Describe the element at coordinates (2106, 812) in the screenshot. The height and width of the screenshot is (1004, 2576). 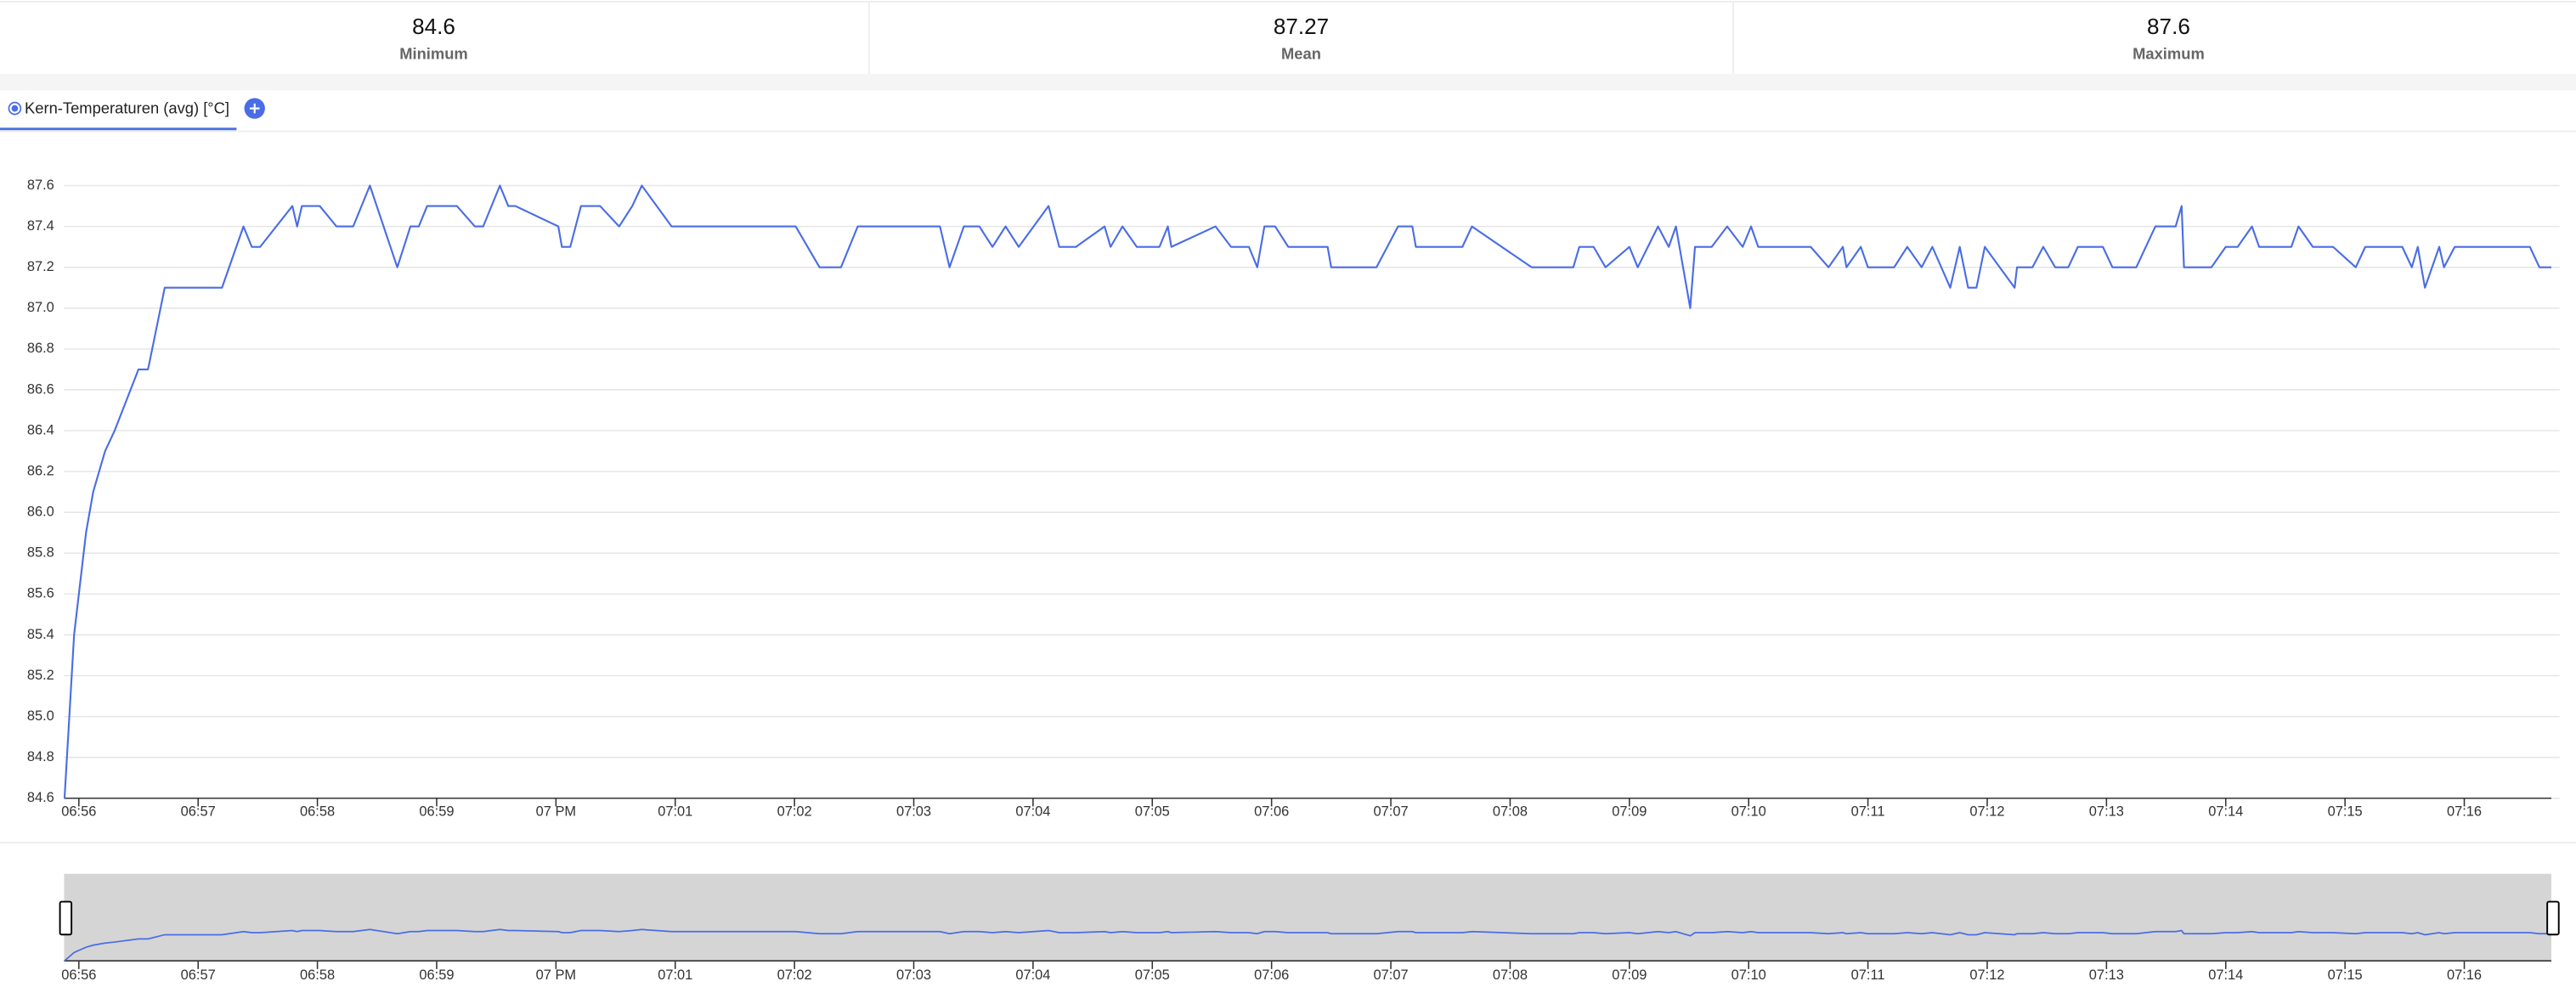
I see `x-tick-label: 07:13` at that location.